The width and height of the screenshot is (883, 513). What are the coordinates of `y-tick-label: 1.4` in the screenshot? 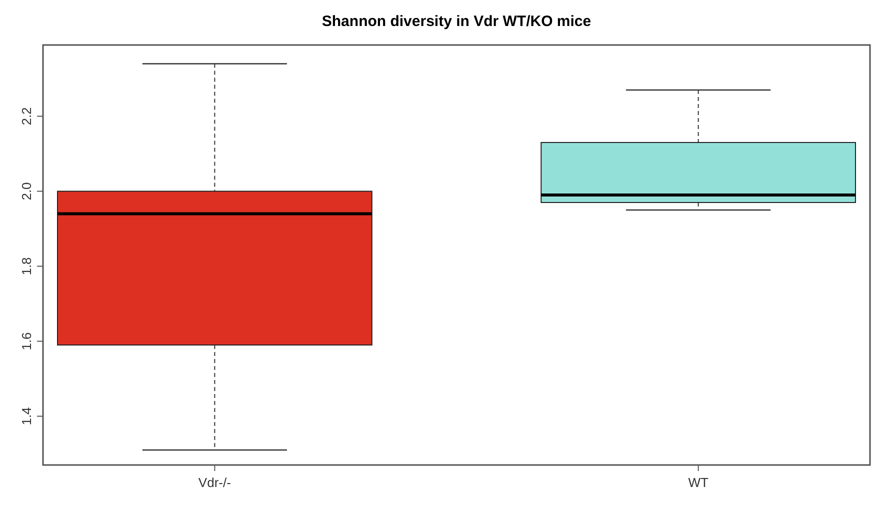 It's located at (26, 416).